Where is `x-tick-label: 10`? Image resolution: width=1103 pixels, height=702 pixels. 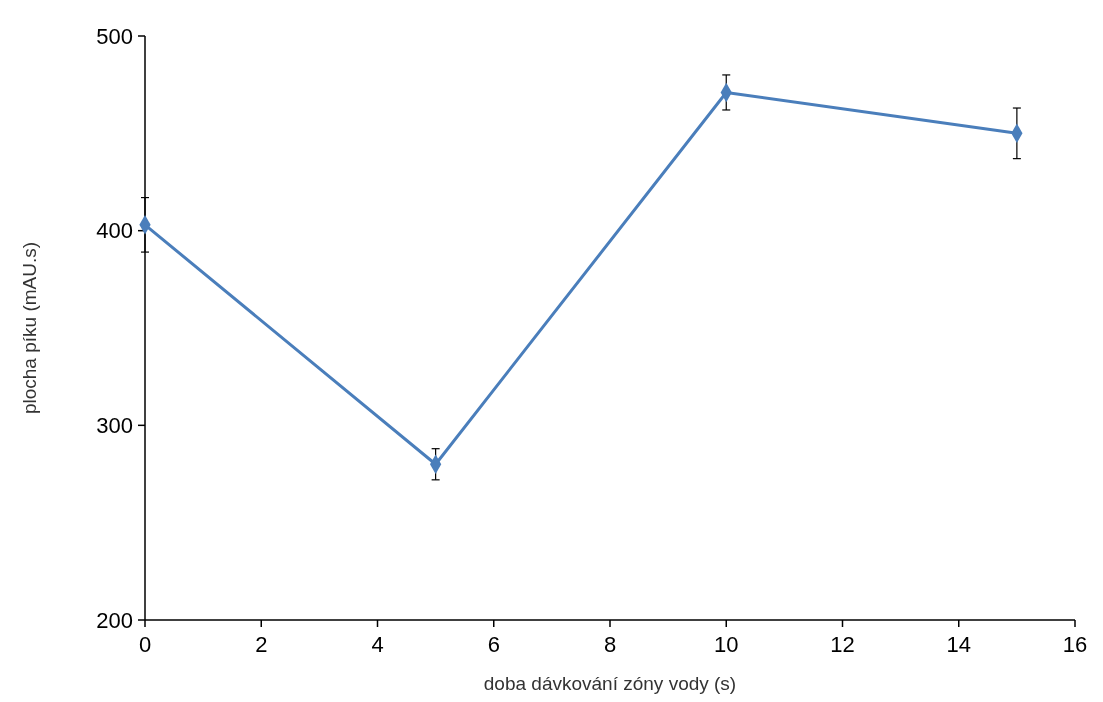 x-tick-label: 10 is located at coordinates (726, 644).